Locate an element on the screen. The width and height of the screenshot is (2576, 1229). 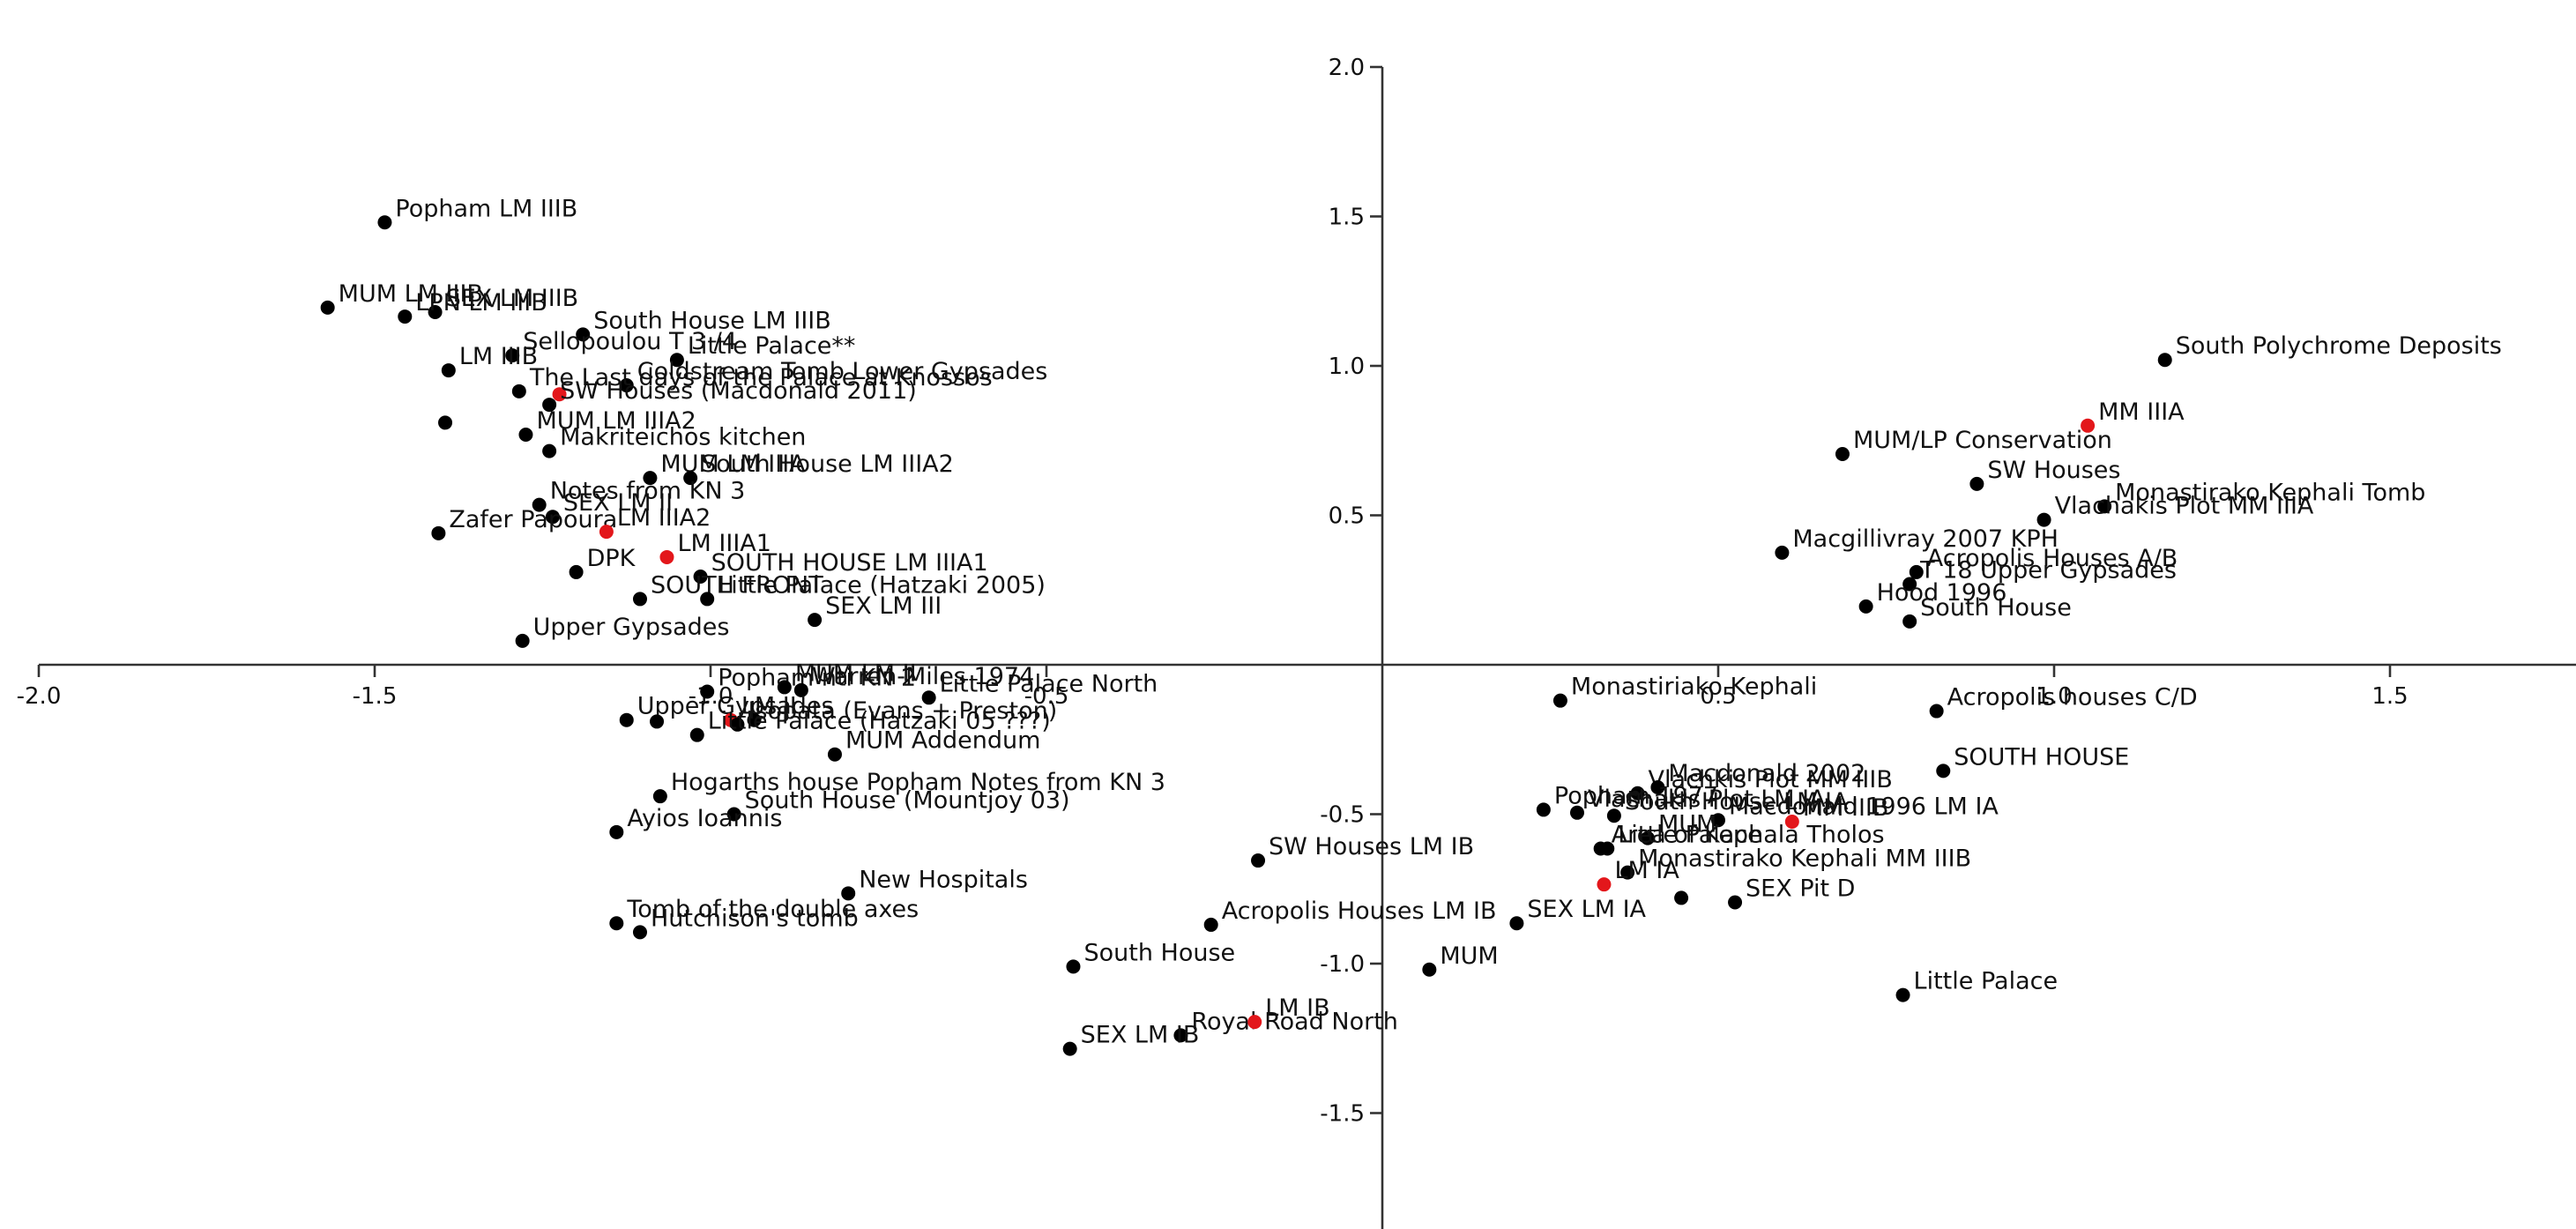
point-label: SW Houses LM IB is located at coordinates (1372, 846).